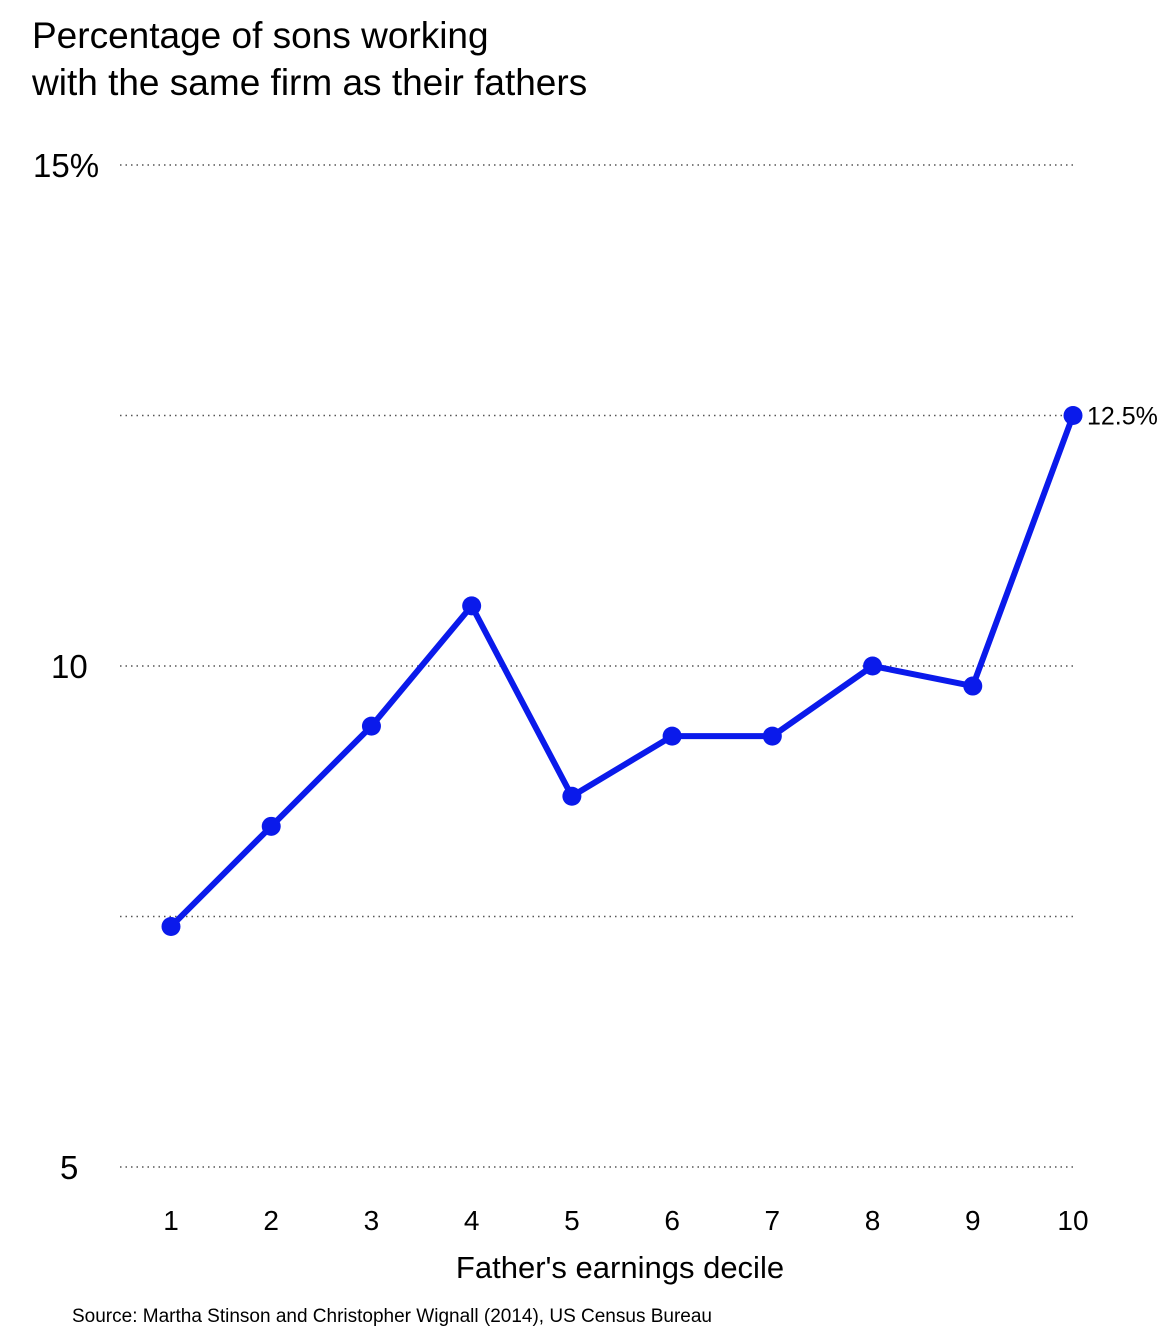  I want to click on data-label: 12.5%, so click(1122, 417).